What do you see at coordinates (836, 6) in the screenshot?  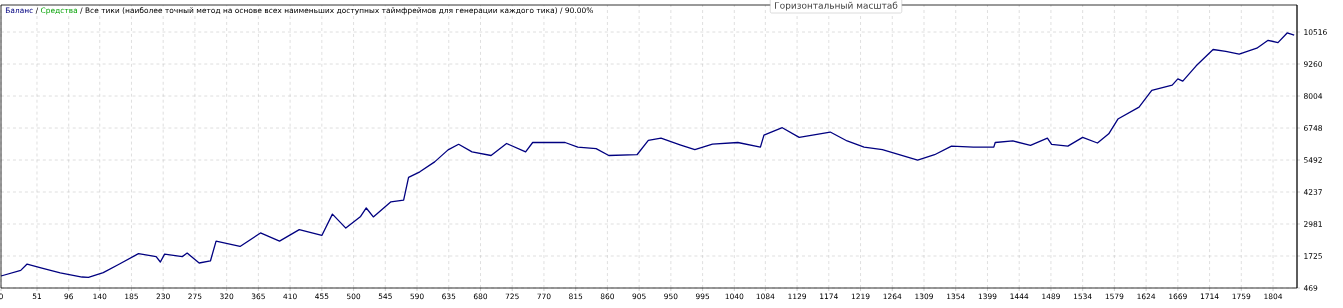 I see `annotation: Горизонтальный масштаб` at bounding box center [836, 6].